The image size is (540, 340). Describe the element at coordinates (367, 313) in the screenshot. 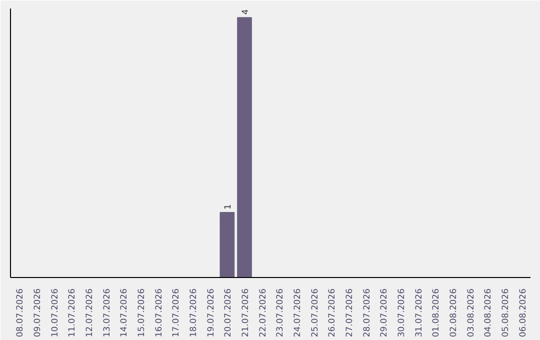

I see `x-tick-label: 28.07.2026` at that location.